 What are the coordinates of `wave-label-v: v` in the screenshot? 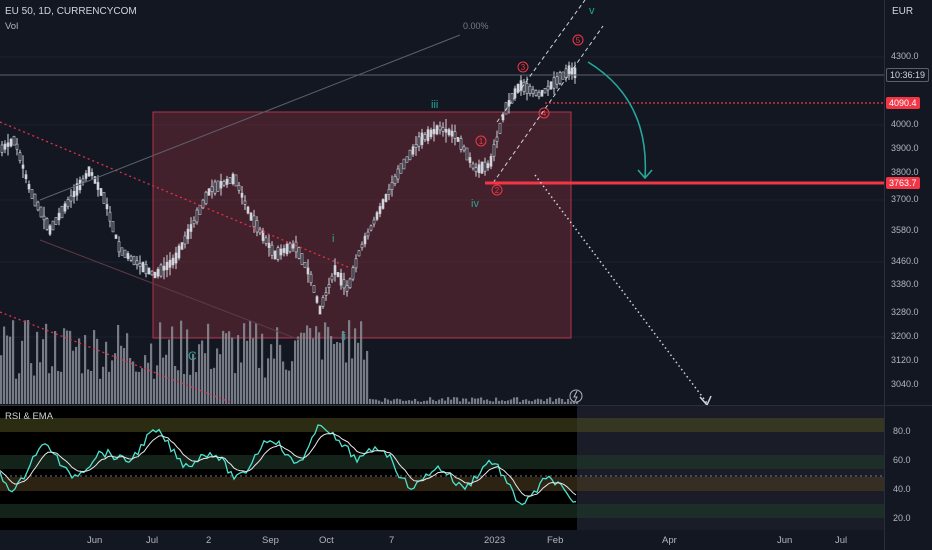 It's located at (592, 11).